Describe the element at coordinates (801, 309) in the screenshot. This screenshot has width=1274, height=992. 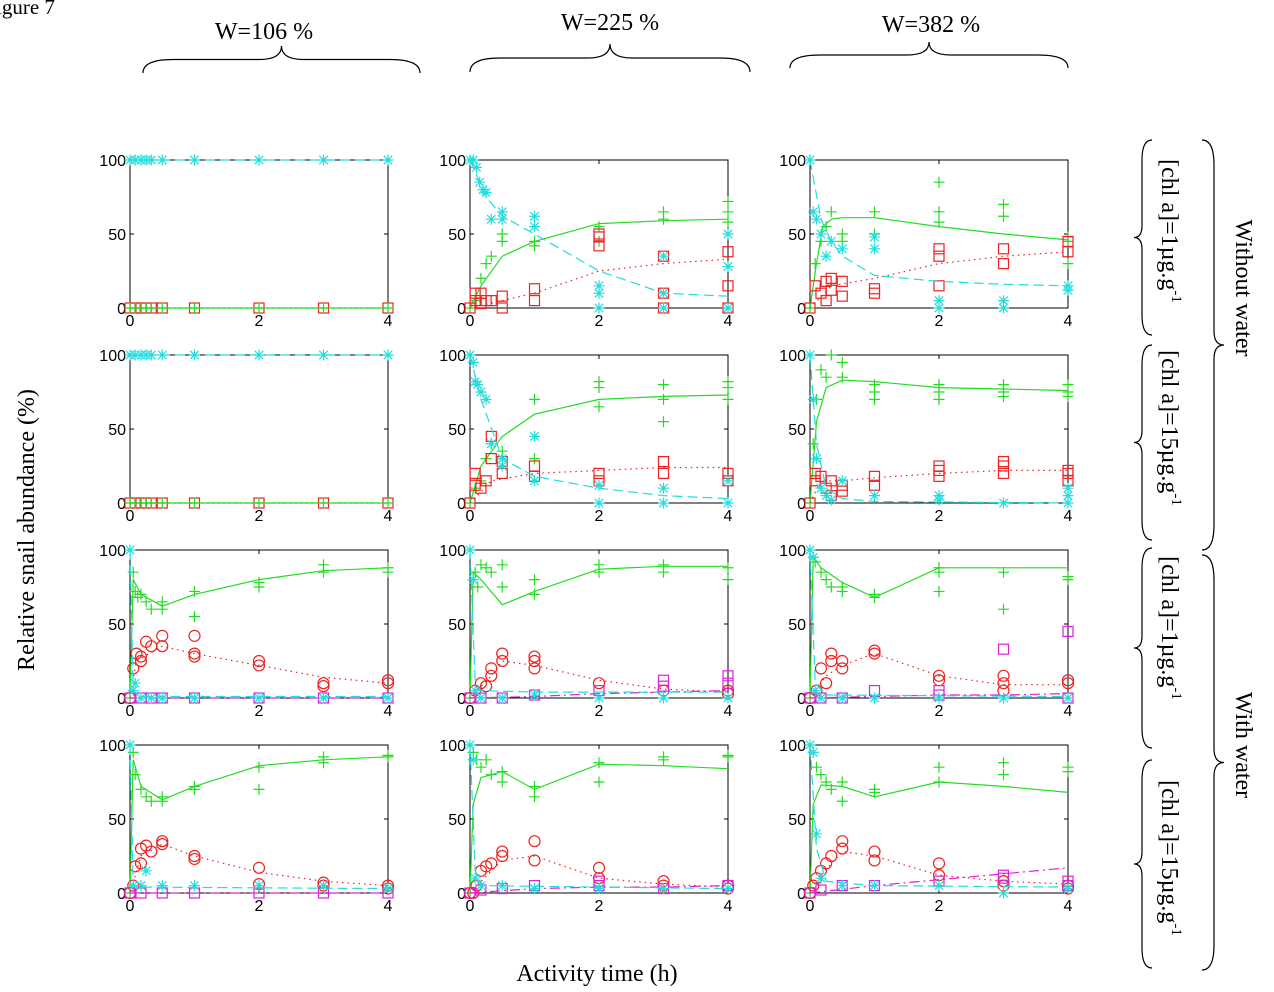
I see `y-tick-label: 0` at that location.